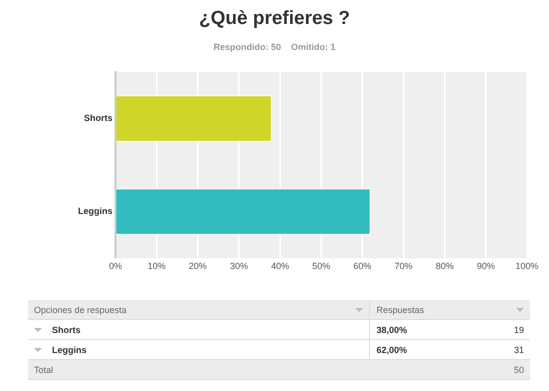 This screenshot has width=549, height=391. I want to click on x-tick-label: 30%, so click(239, 266).